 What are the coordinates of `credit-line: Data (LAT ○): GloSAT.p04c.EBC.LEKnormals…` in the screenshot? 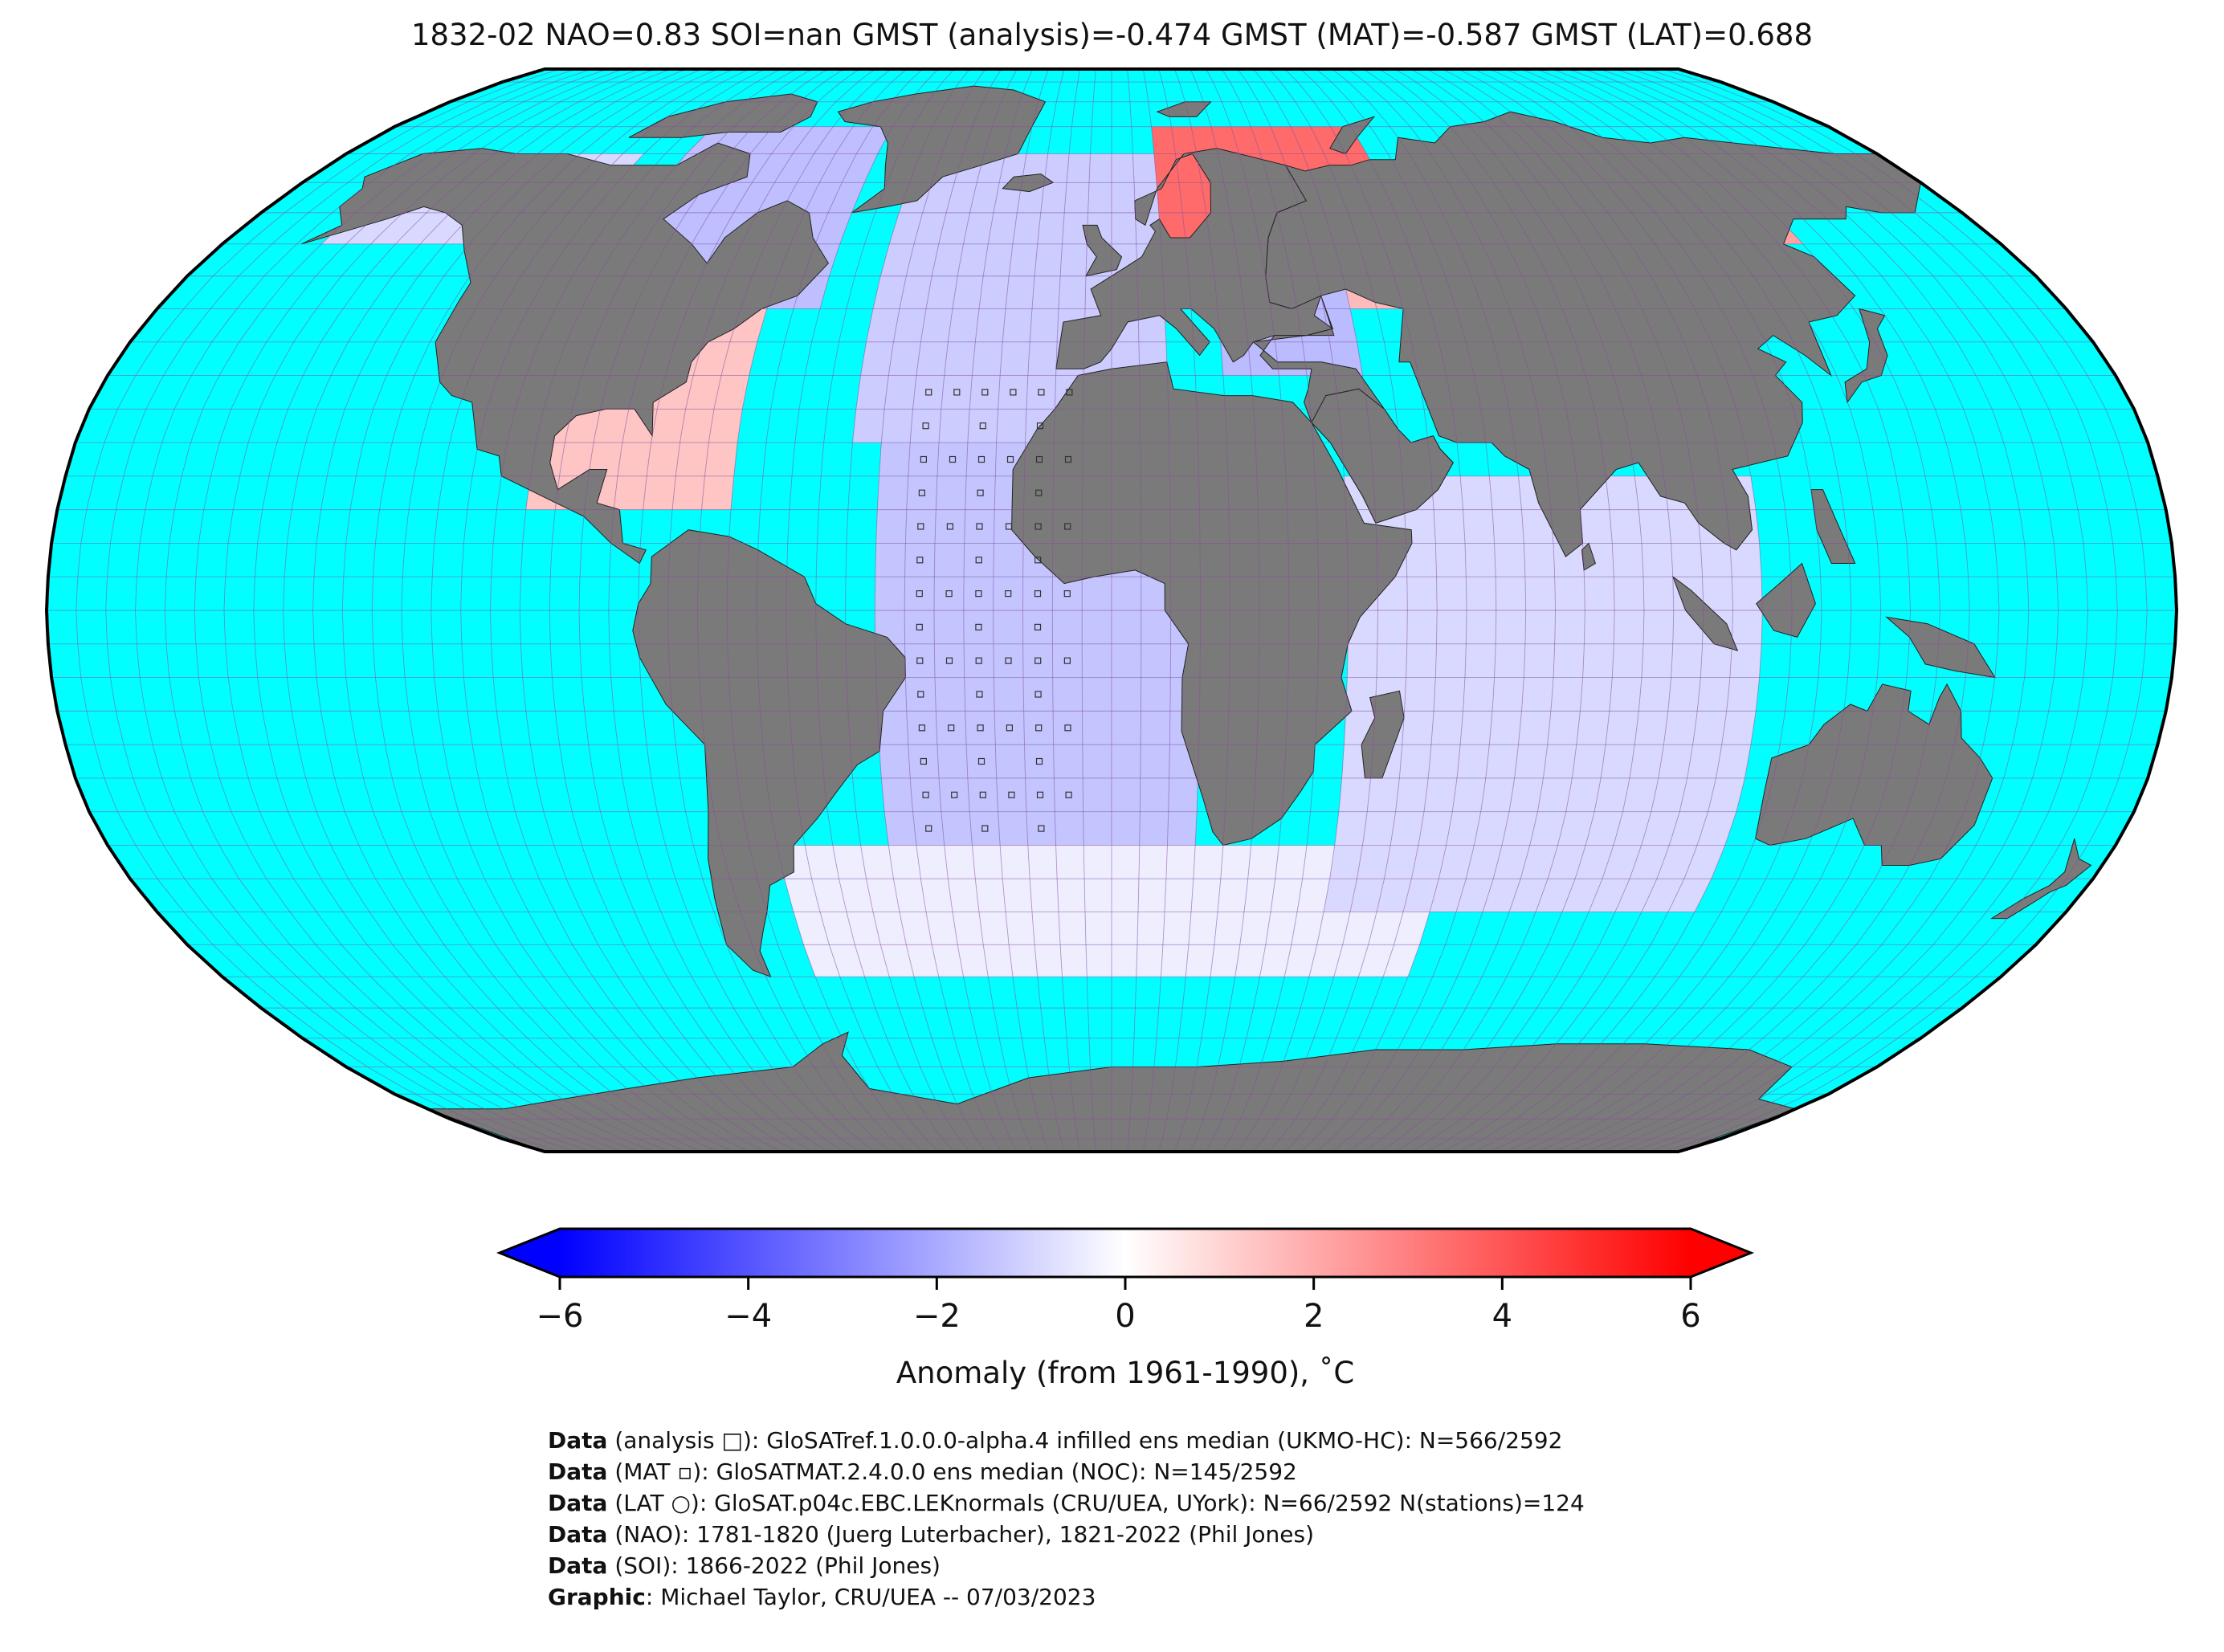 It's located at (1066, 1503).